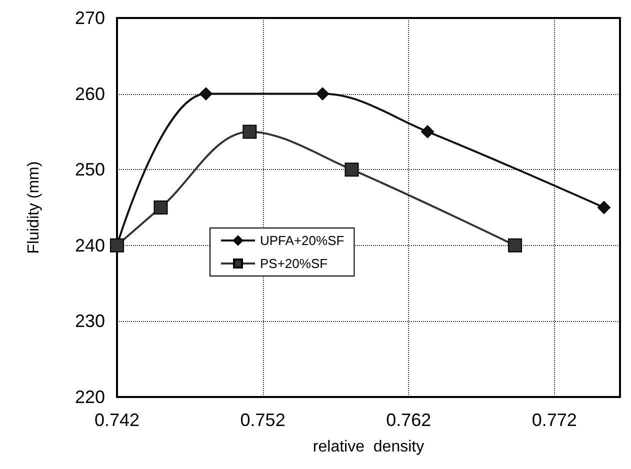  I want to click on y-tick-label: 250, so click(89, 170).